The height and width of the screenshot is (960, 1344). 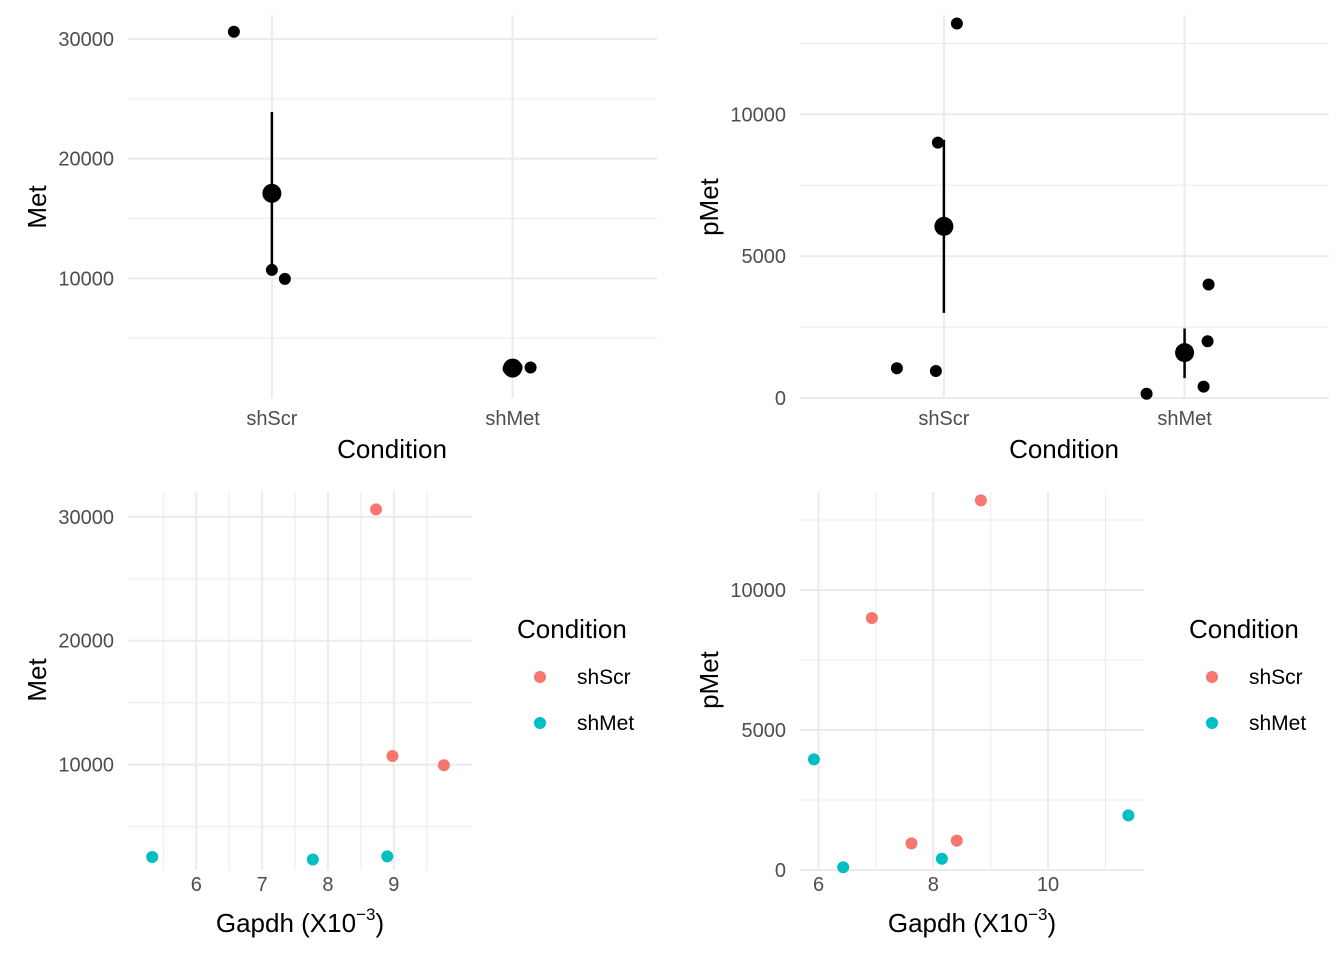 I want to click on x-tick-label: 10, so click(x=1048, y=885).